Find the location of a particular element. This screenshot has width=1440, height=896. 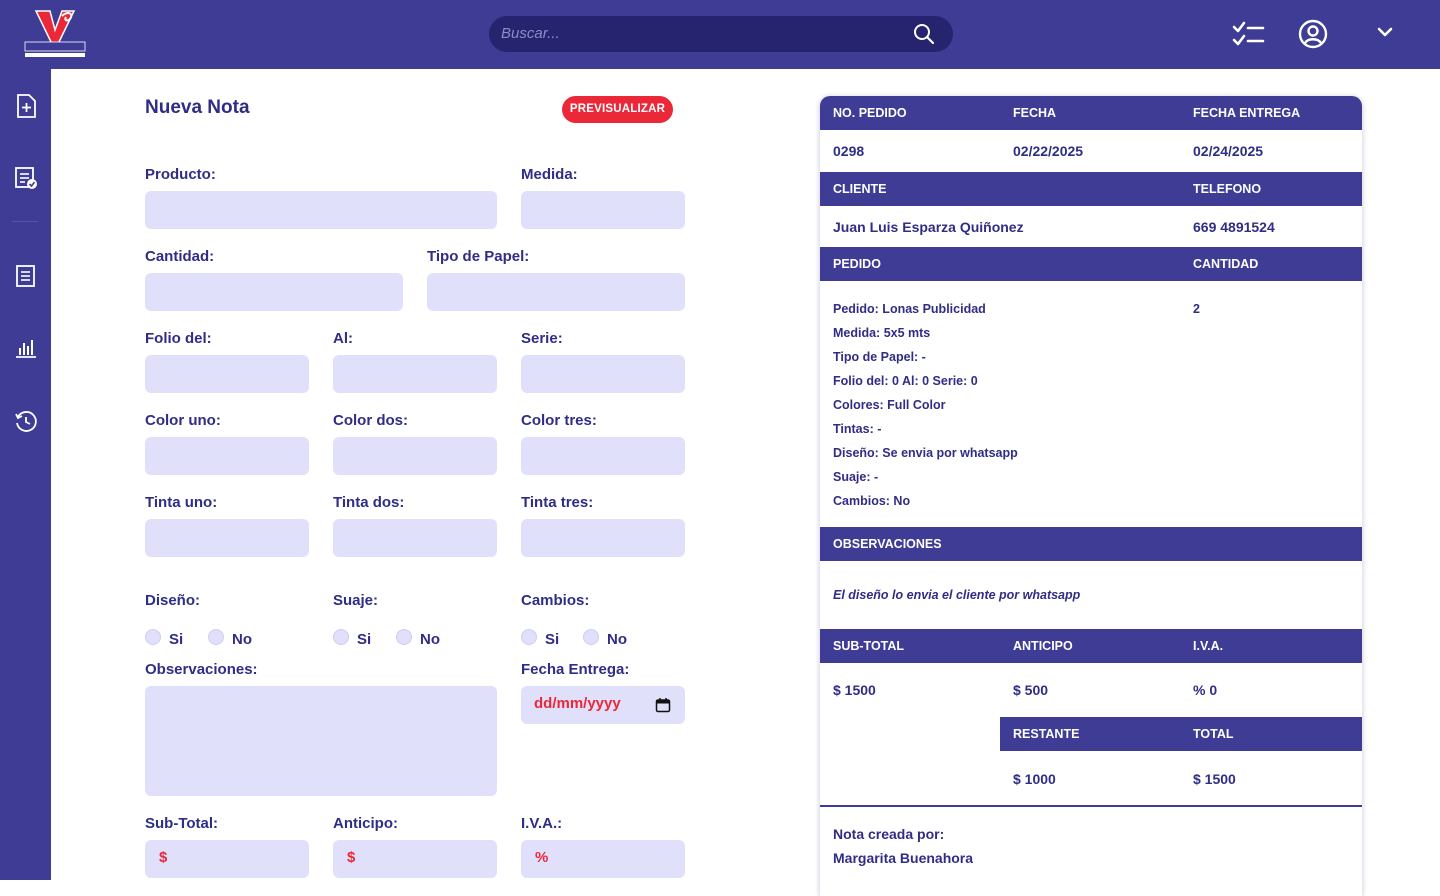

anticipo-header: ANTICIPO is located at coordinates (1043, 646).